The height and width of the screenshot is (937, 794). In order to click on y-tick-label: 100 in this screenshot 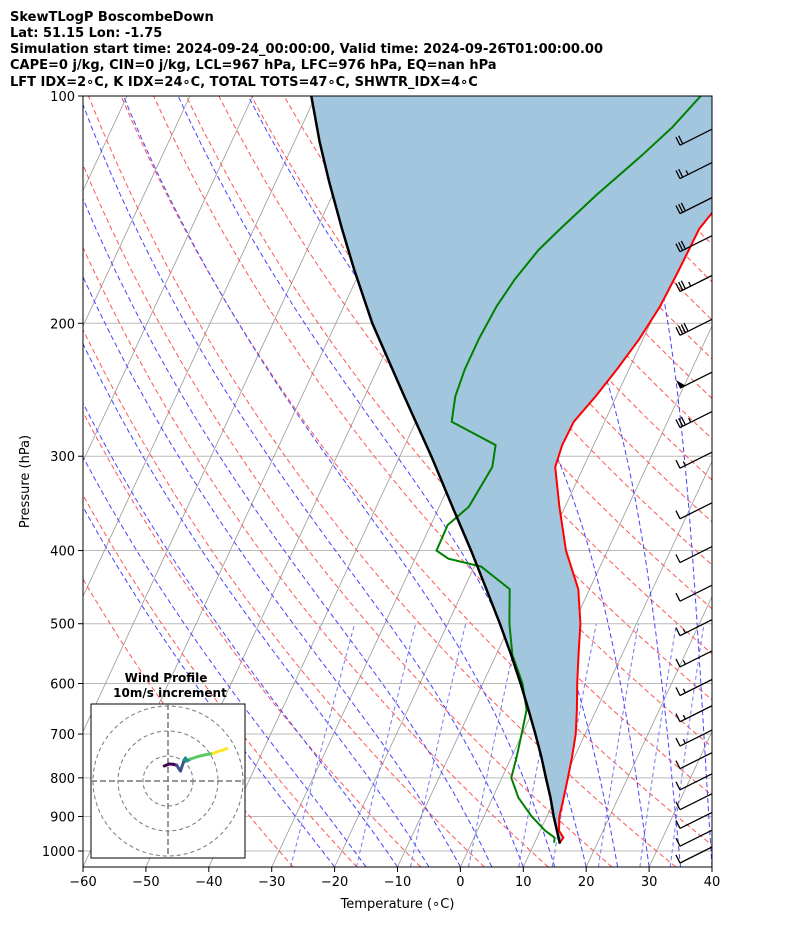, I will do `click(62, 97)`.